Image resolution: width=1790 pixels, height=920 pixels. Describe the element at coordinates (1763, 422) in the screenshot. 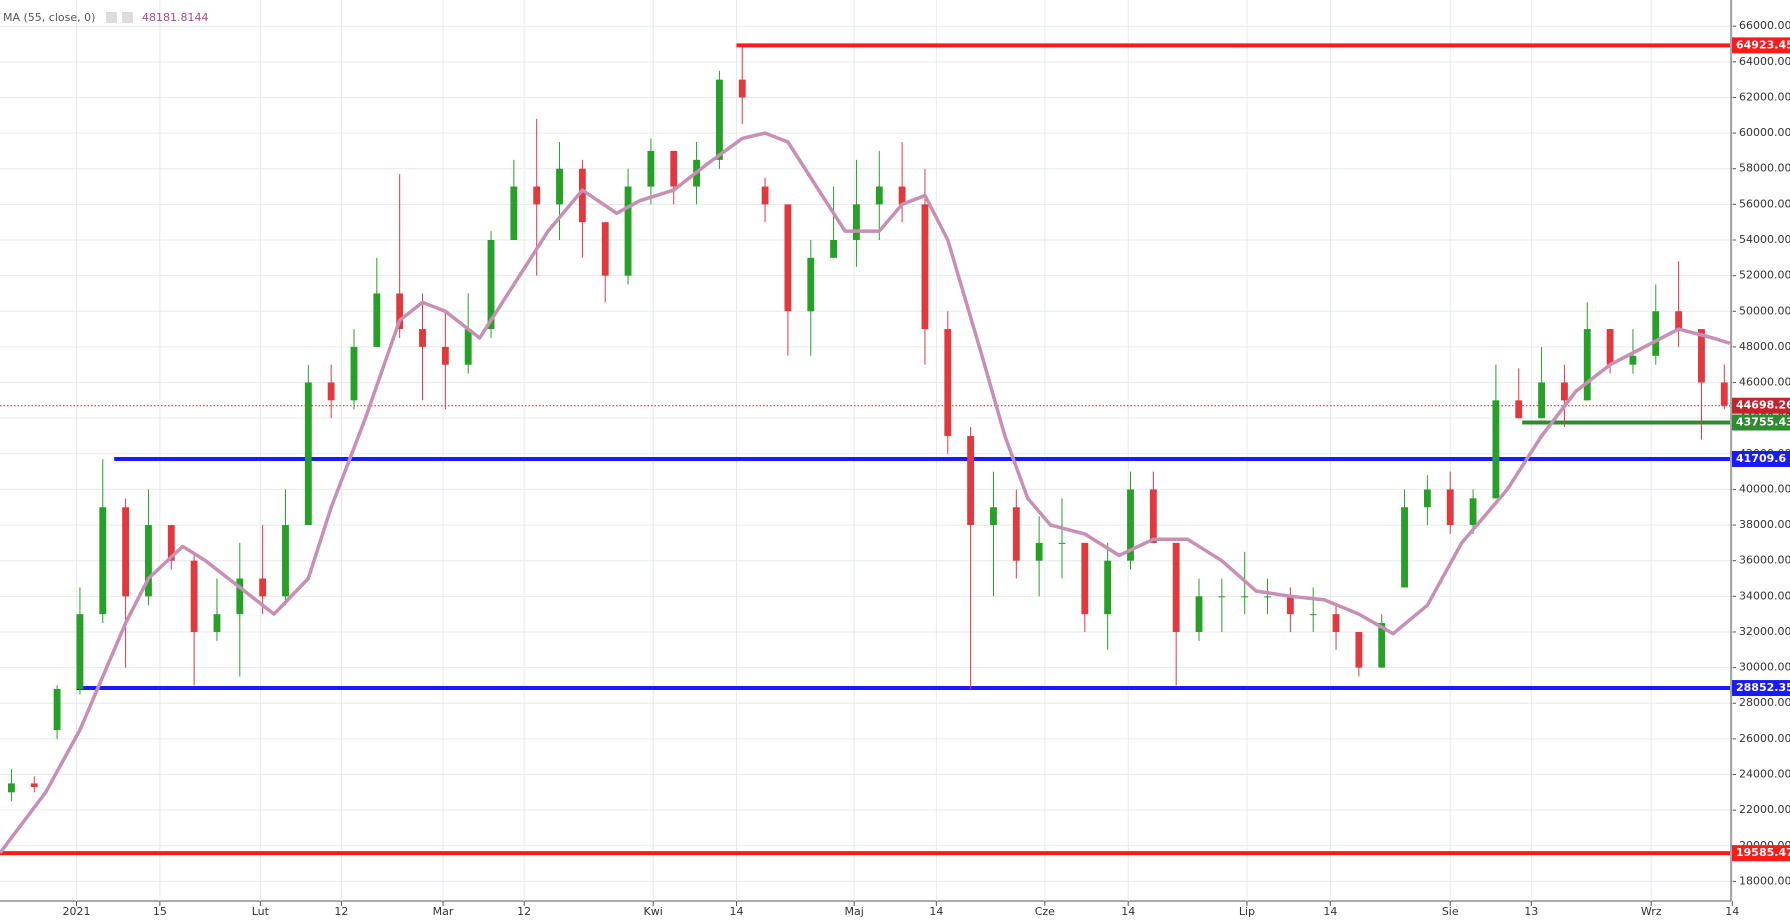

I see `level-label: 43755.43` at that location.